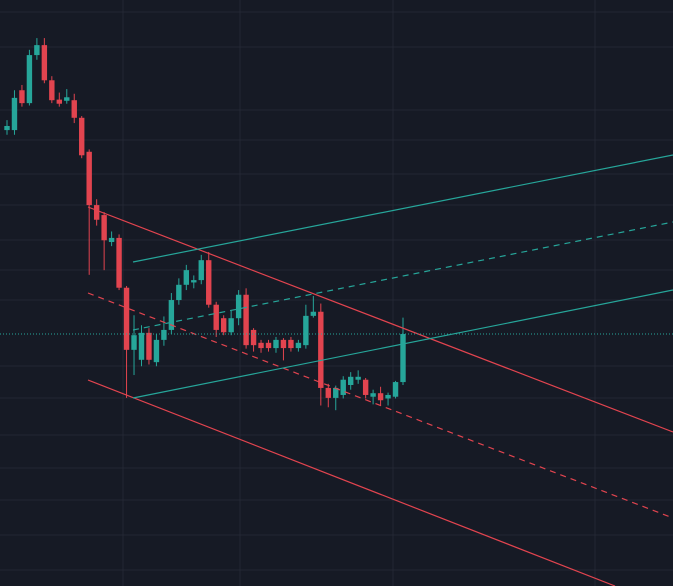 The height and width of the screenshot is (586, 673). Describe the element at coordinates (402, 208) in the screenshot. I see `trend-line` at that location.